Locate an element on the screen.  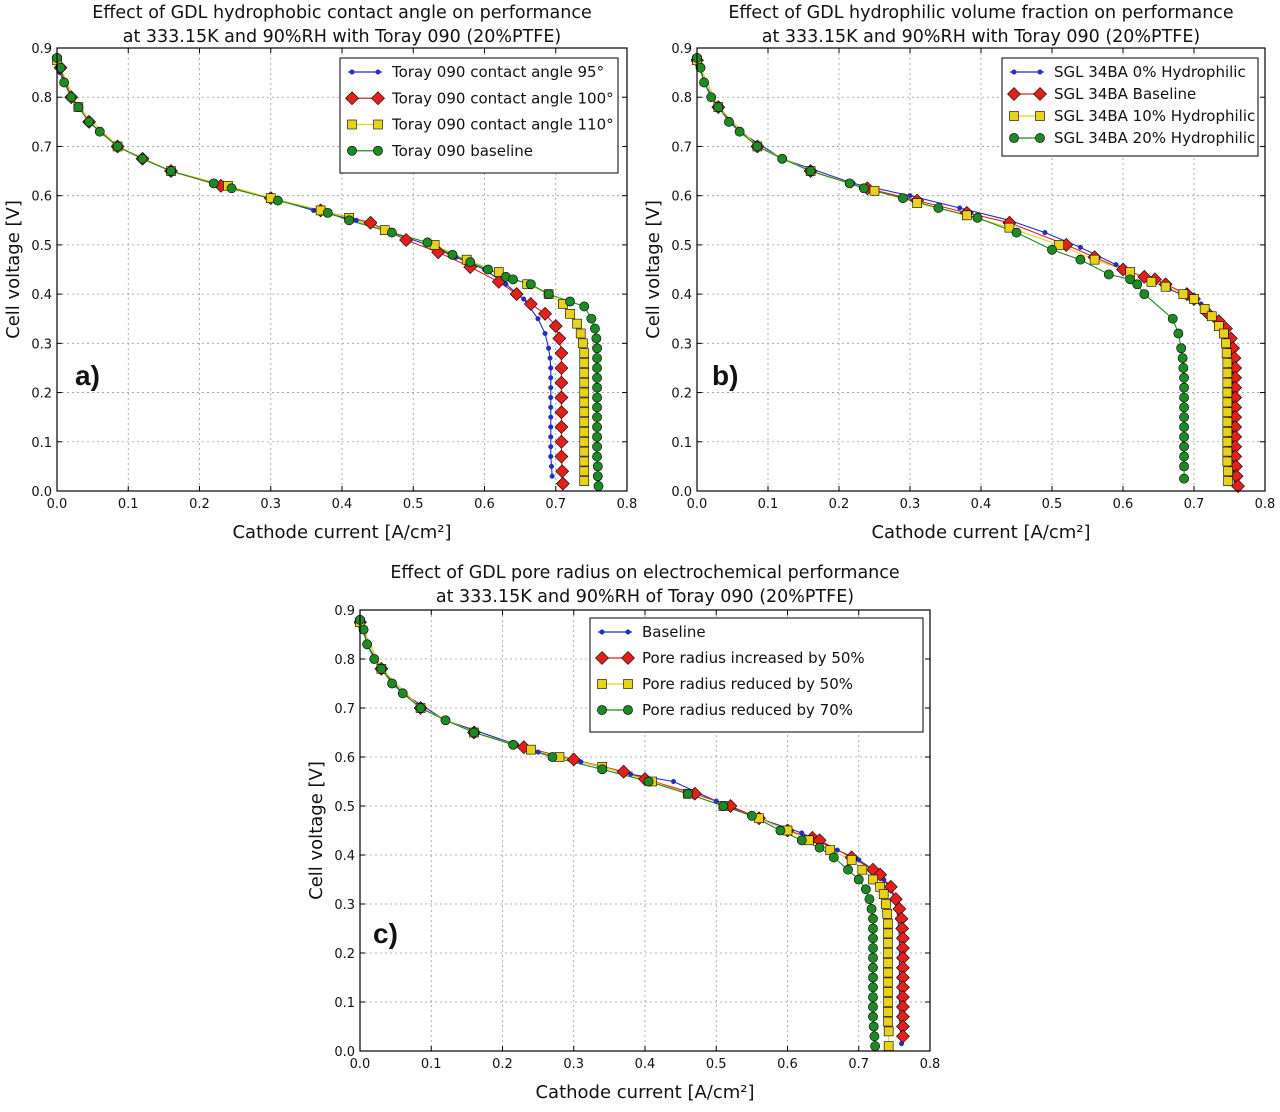
x-tick-label: 0.8 is located at coordinates (627, 504).